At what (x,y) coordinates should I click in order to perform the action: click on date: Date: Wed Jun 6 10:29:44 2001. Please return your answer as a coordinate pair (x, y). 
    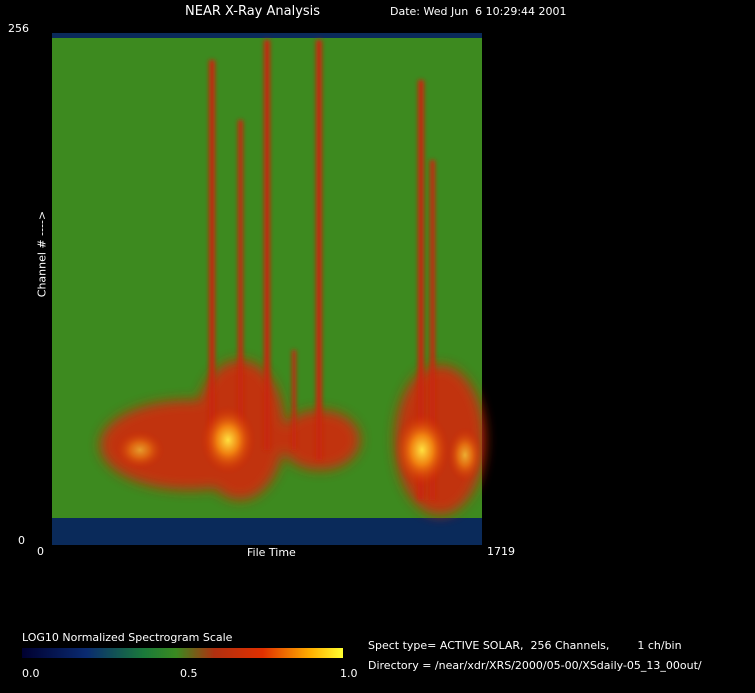
    Looking at the image, I should click on (478, 11).